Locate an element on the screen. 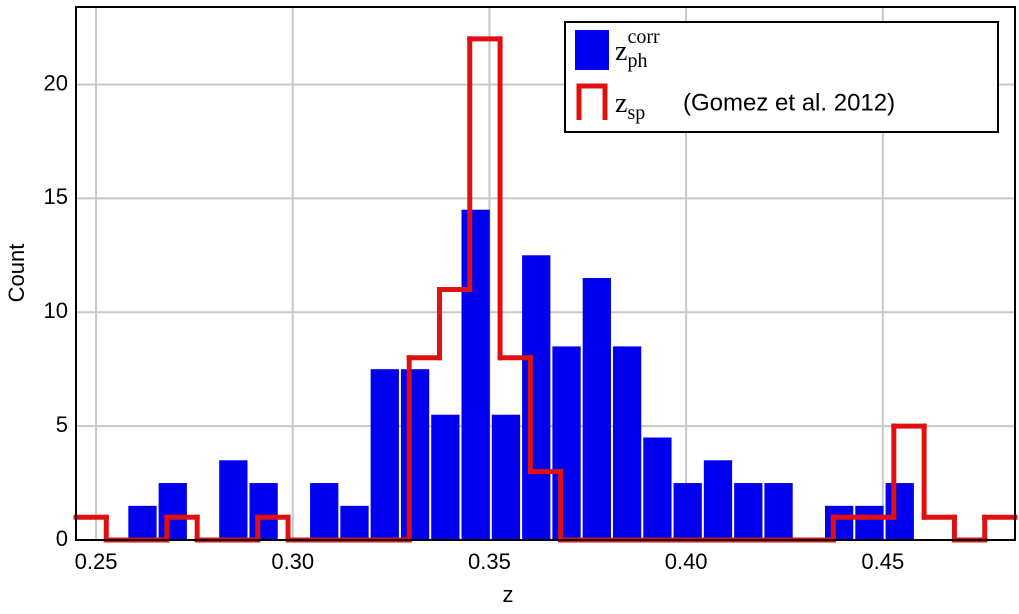  legend-sup: corr is located at coordinates (643, 37).